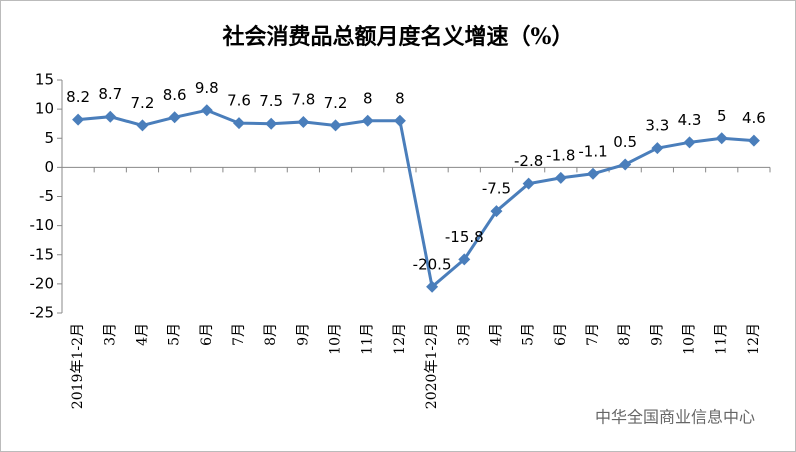 The height and width of the screenshot is (452, 796). I want to click on y-tick-label: -10, so click(42, 225).